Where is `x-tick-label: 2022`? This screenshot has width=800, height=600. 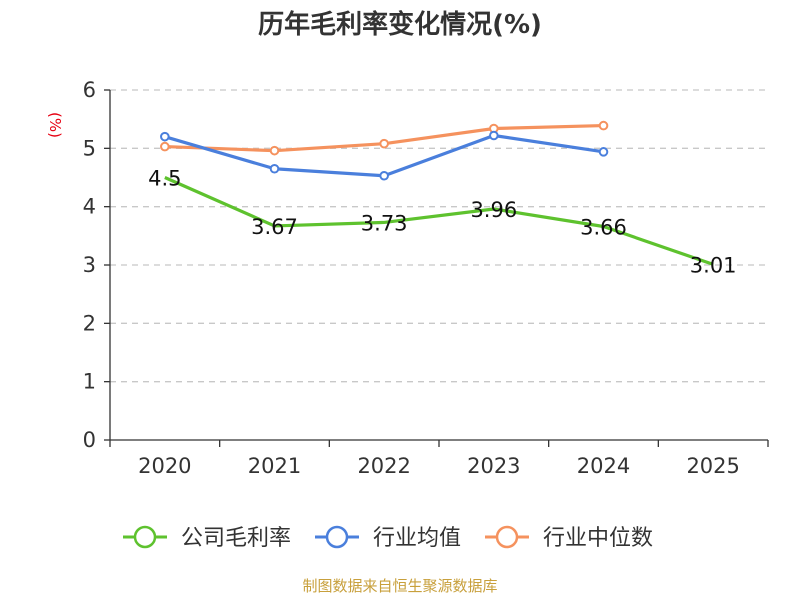
x-tick-label: 2022 is located at coordinates (383, 466).